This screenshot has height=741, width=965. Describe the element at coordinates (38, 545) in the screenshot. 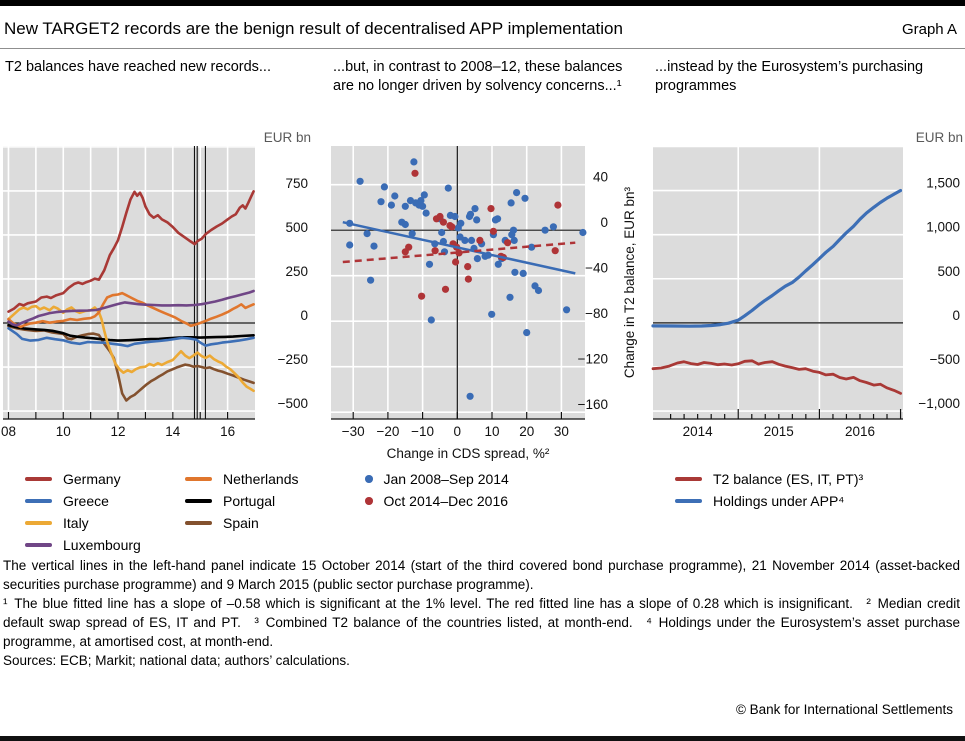

I see `luxembourg-line-swatch` at that location.